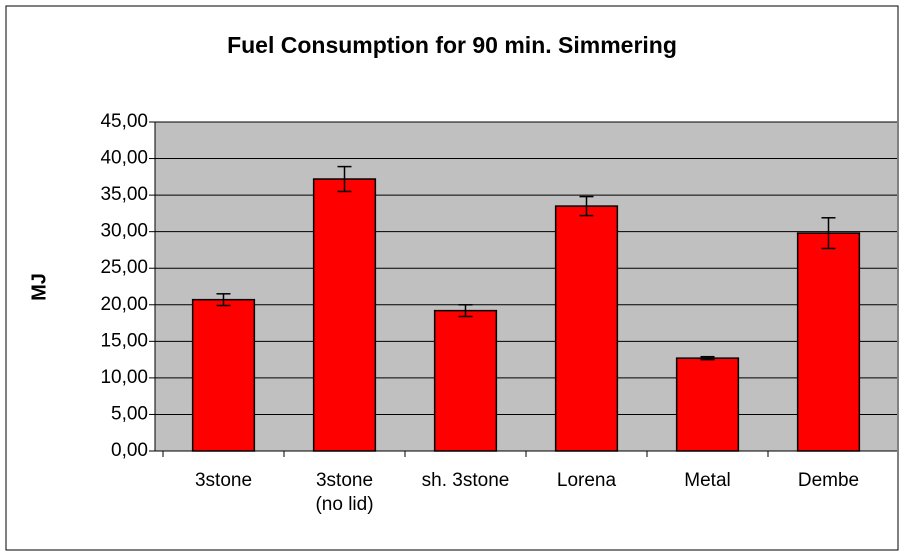  I want to click on y-tick-label: 30,00, so click(124, 231).